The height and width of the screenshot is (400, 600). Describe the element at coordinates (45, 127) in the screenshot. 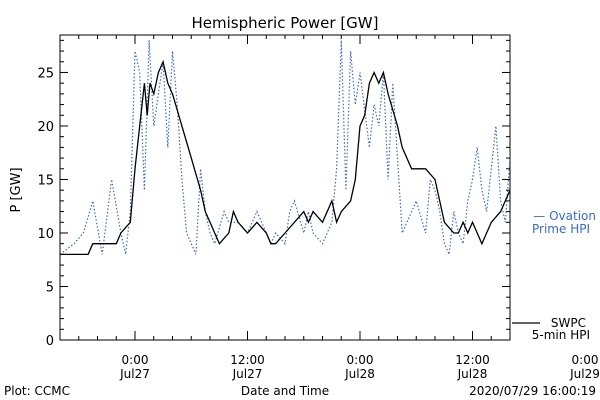

I see `y-tick-label: 20` at that location.